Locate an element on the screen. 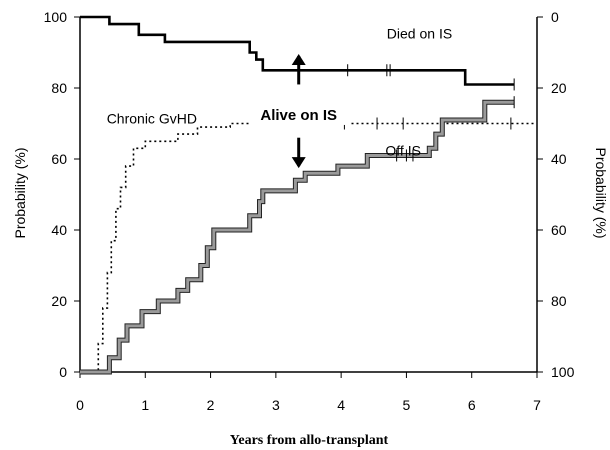 This screenshot has height=450, width=610. x-tick-label-1: 1 is located at coordinates (145, 405).